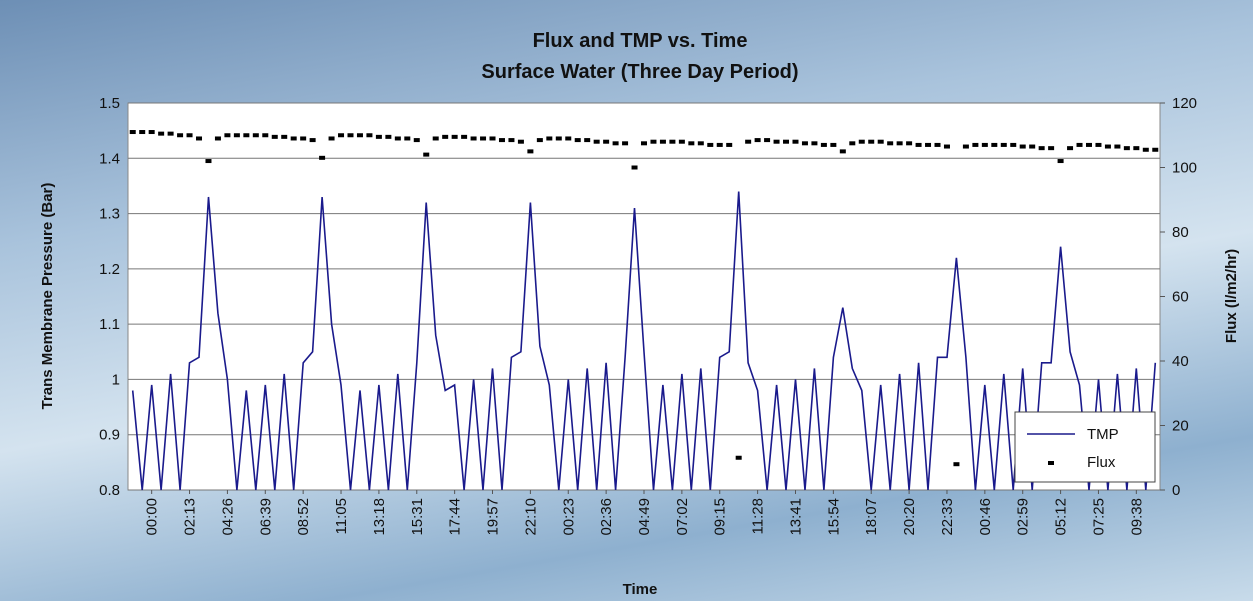  What do you see at coordinates (1098, 517) in the screenshot?
I see `x-tick-label: 07:25` at bounding box center [1098, 517].